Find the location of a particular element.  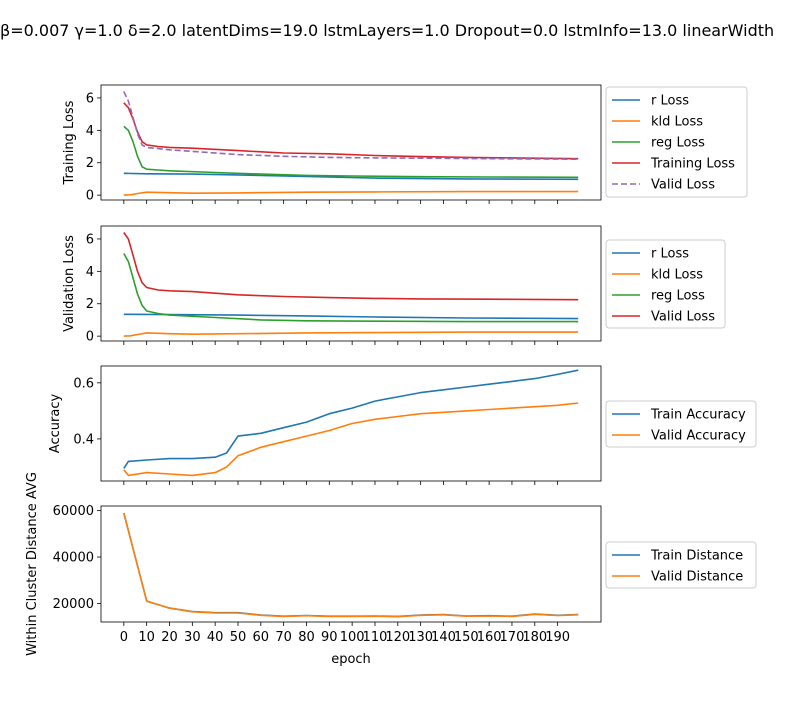

legend-label: Training Loss is located at coordinates (692, 164).